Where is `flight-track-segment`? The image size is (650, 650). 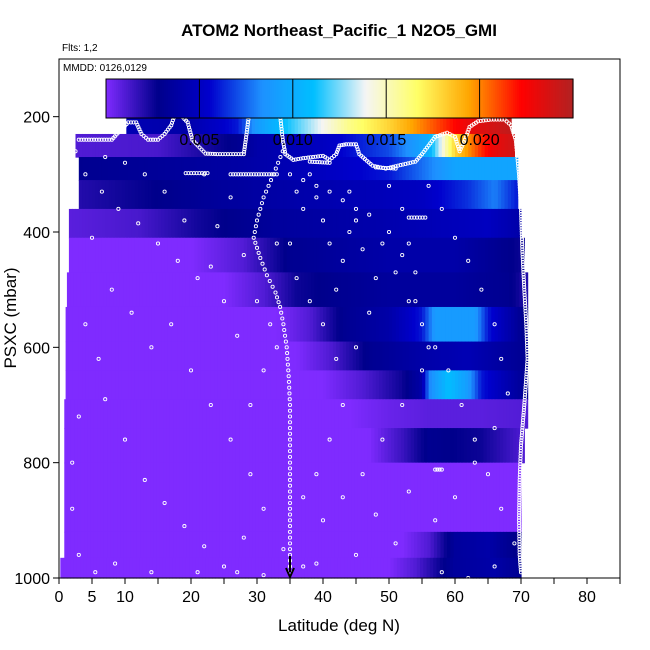
flight-track-segment is located at coordinates (253, 174).